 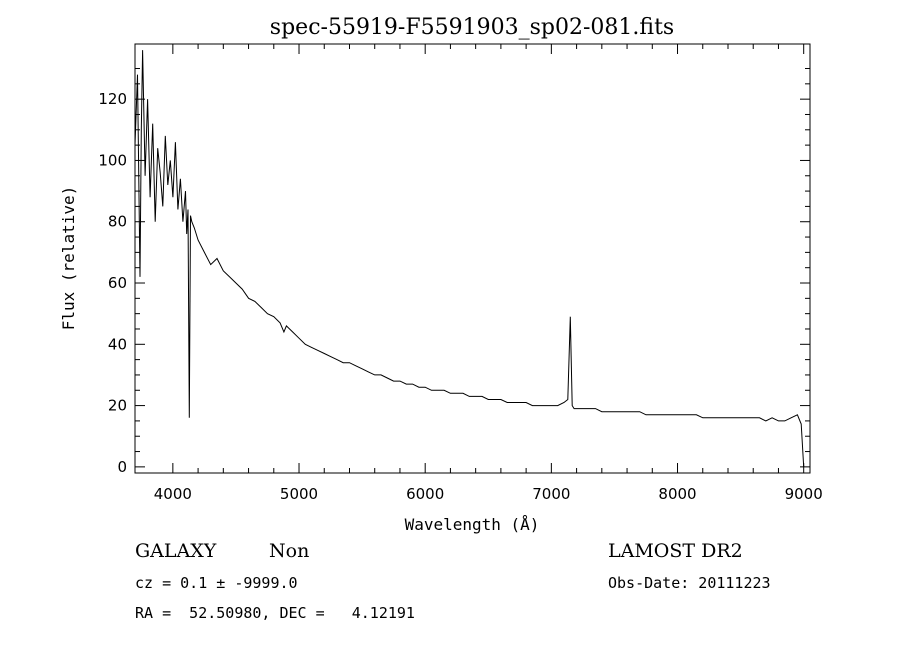 What do you see at coordinates (472, 524) in the screenshot?
I see `x-axis-label: Wavelength (Å)` at bounding box center [472, 524].